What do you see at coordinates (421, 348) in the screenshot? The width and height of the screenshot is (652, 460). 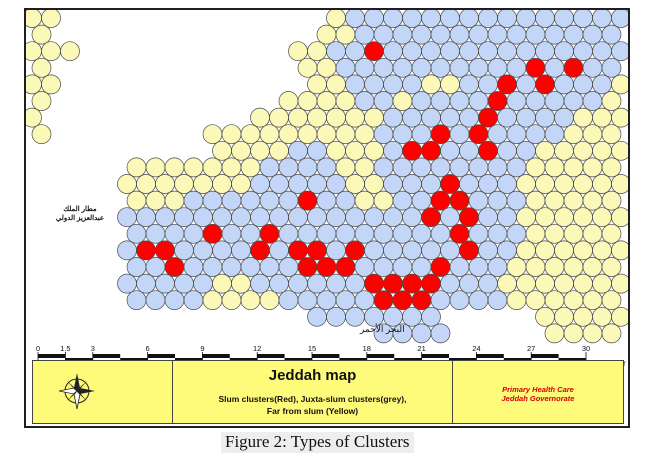 I see `scale-tick-label: 21` at bounding box center [421, 348].